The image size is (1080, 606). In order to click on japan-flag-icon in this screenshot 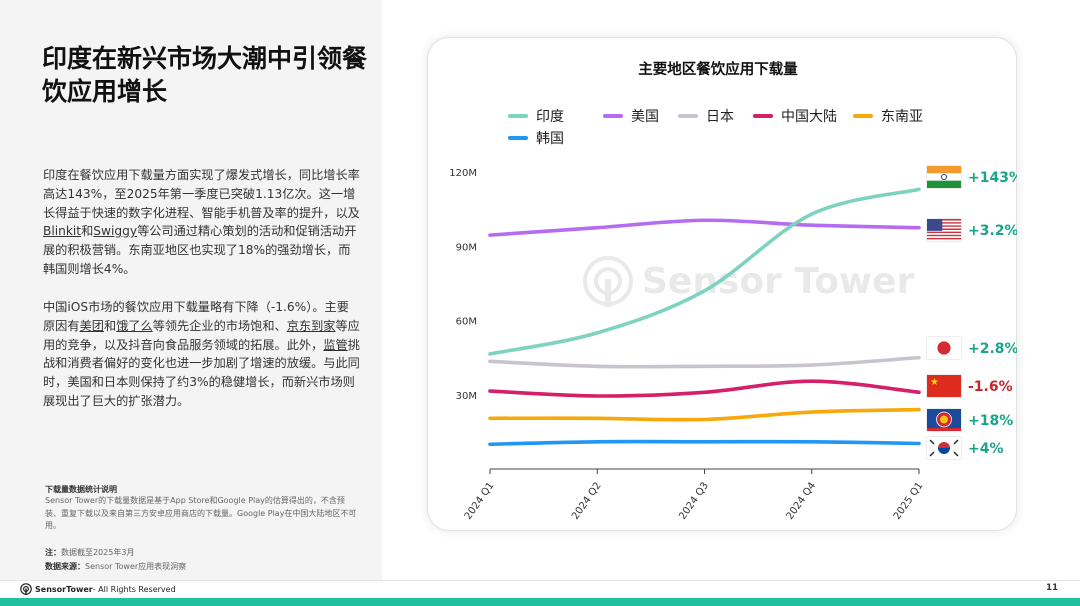, I will do `click(944, 348)`.